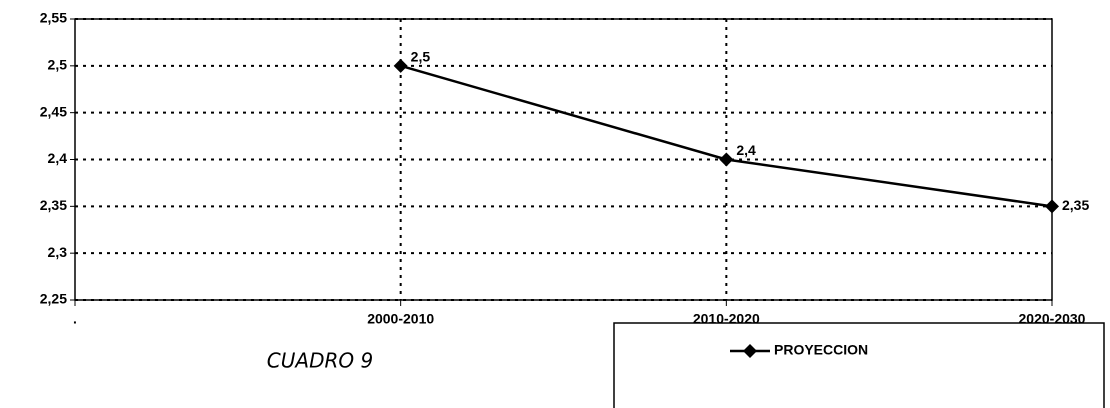  I want to click on y-tick-label: 2,45, so click(53, 111).